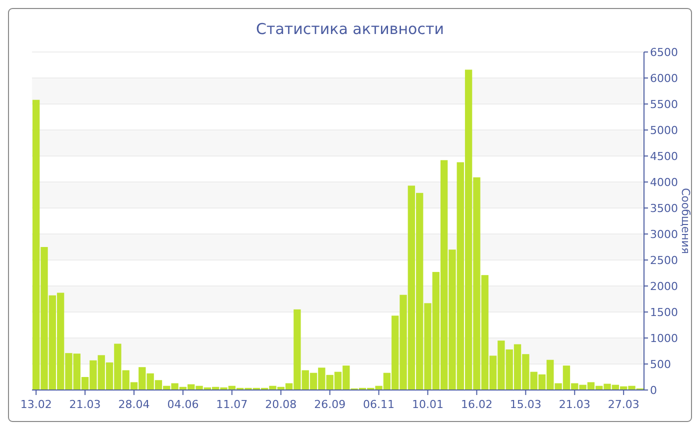 This screenshot has height=430, width=700. I want to click on x-tick-label: 15.03, so click(526, 404).